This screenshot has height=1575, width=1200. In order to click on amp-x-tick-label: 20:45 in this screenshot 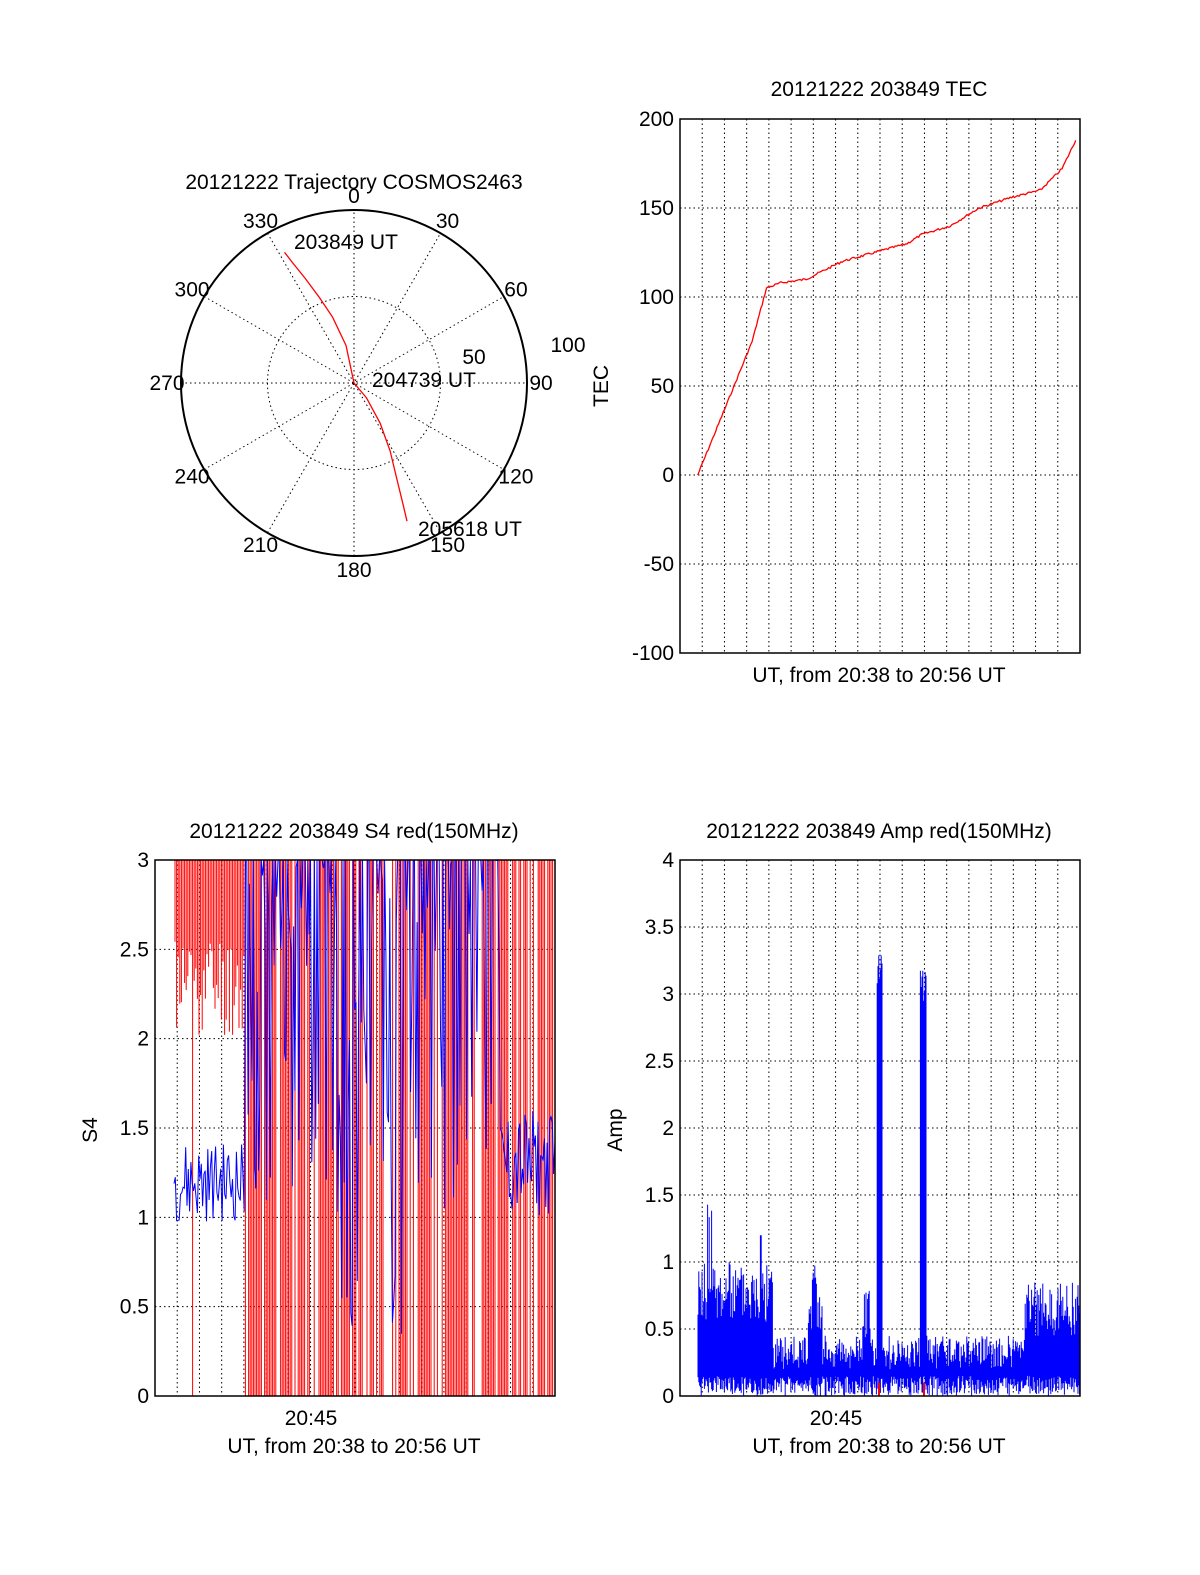, I will do `click(836, 1418)`.